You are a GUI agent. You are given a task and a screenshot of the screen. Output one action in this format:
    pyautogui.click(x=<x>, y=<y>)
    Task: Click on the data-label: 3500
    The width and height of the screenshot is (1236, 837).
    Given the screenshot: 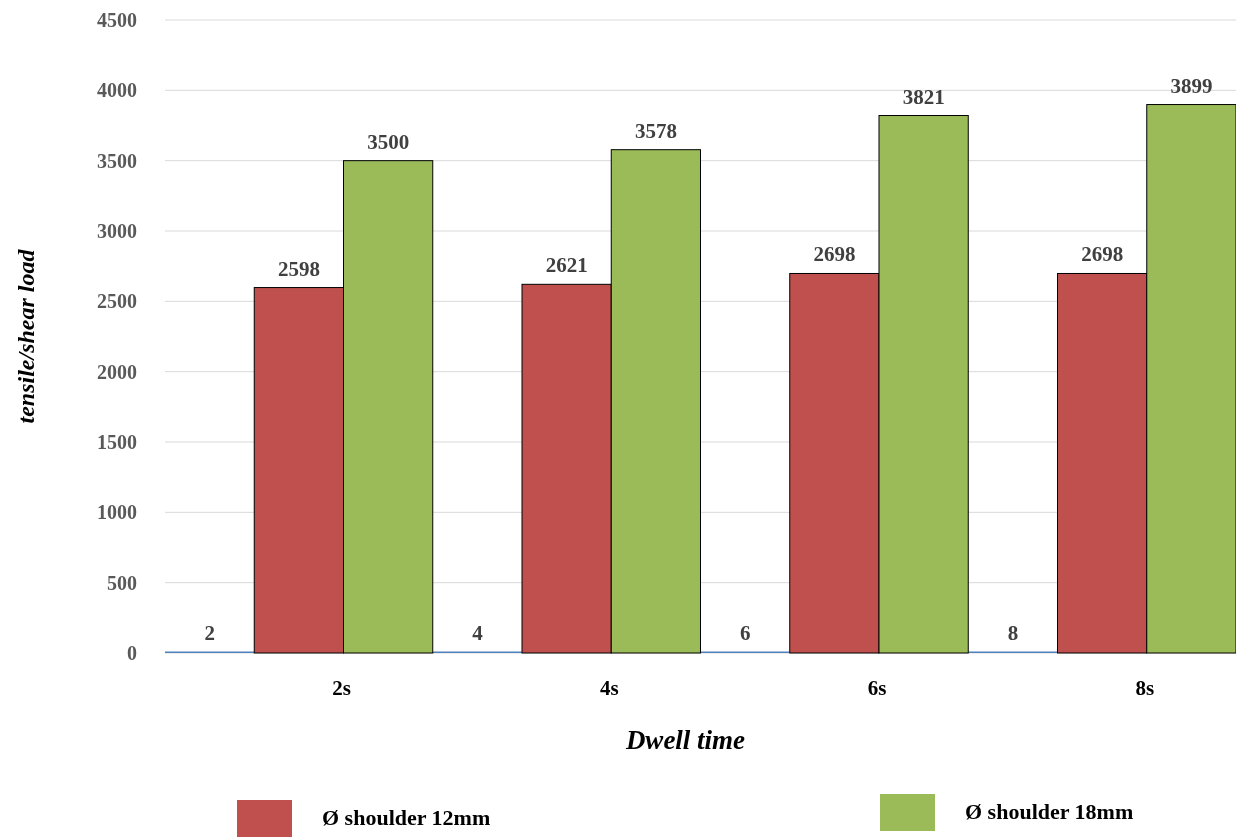 What is the action you would take?
    pyautogui.click(x=388, y=141)
    